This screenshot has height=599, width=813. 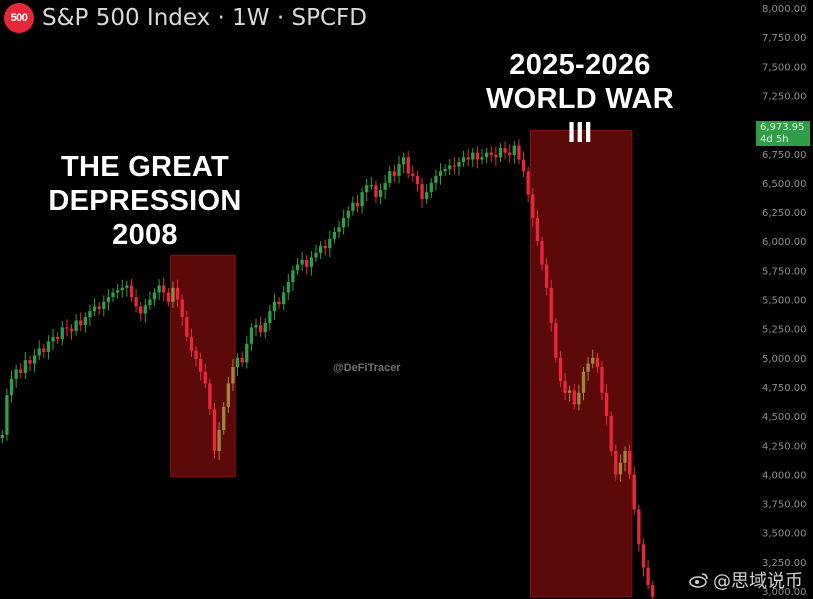 I want to click on annotation-depression-line3: 2008, so click(x=145, y=235).